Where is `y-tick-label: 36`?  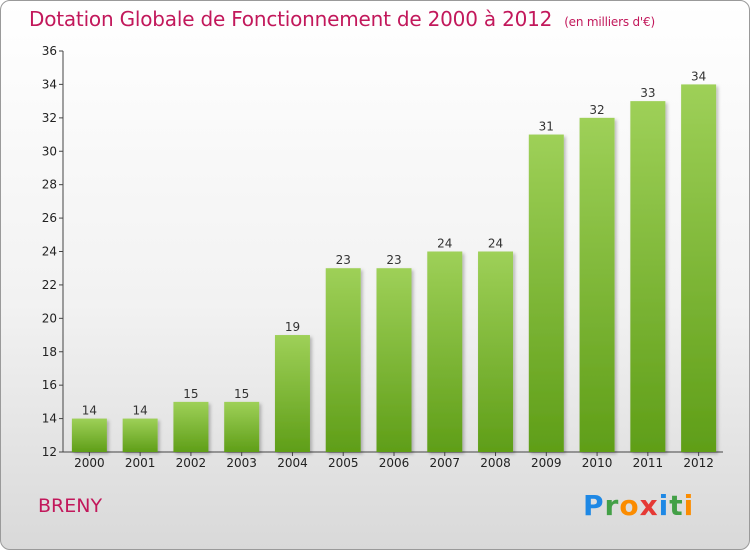 y-tick-label: 36 is located at coordinates (49, 51).